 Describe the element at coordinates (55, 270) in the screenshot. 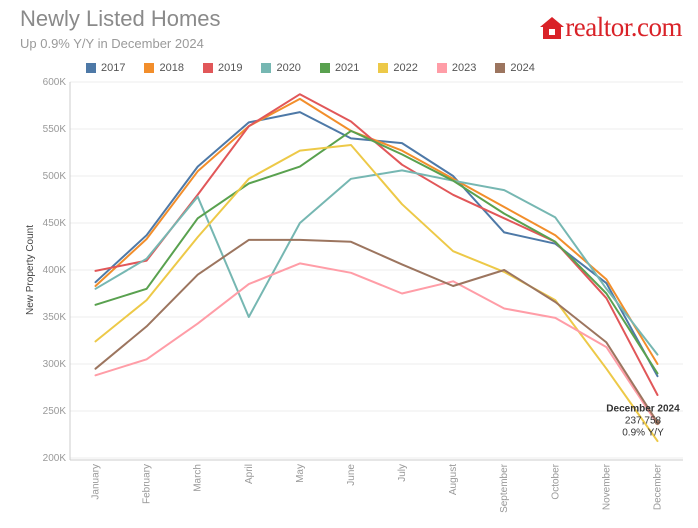

I see `y-tick-label: 400K` at that location.